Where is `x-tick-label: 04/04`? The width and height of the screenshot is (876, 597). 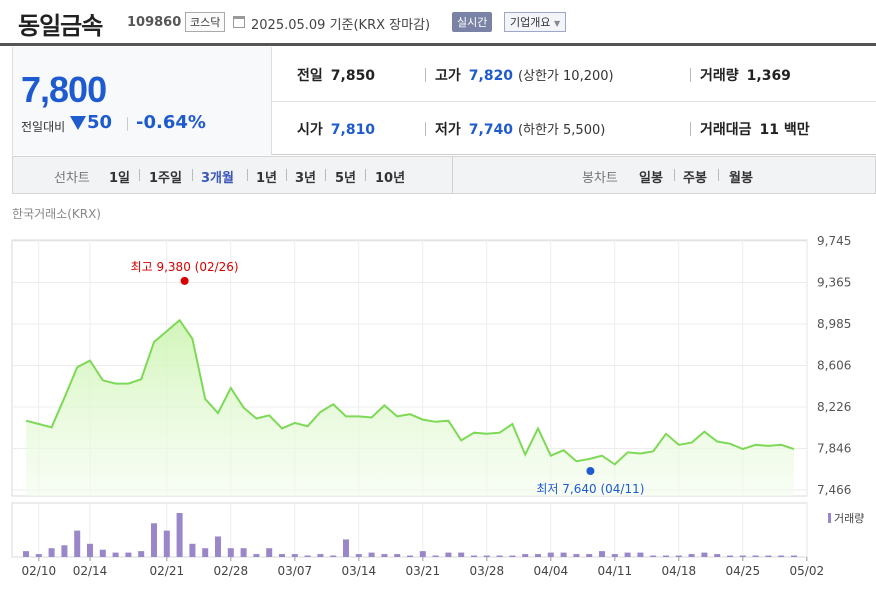 x-tick-label: 04/04 is located at coordinates (551, 571).